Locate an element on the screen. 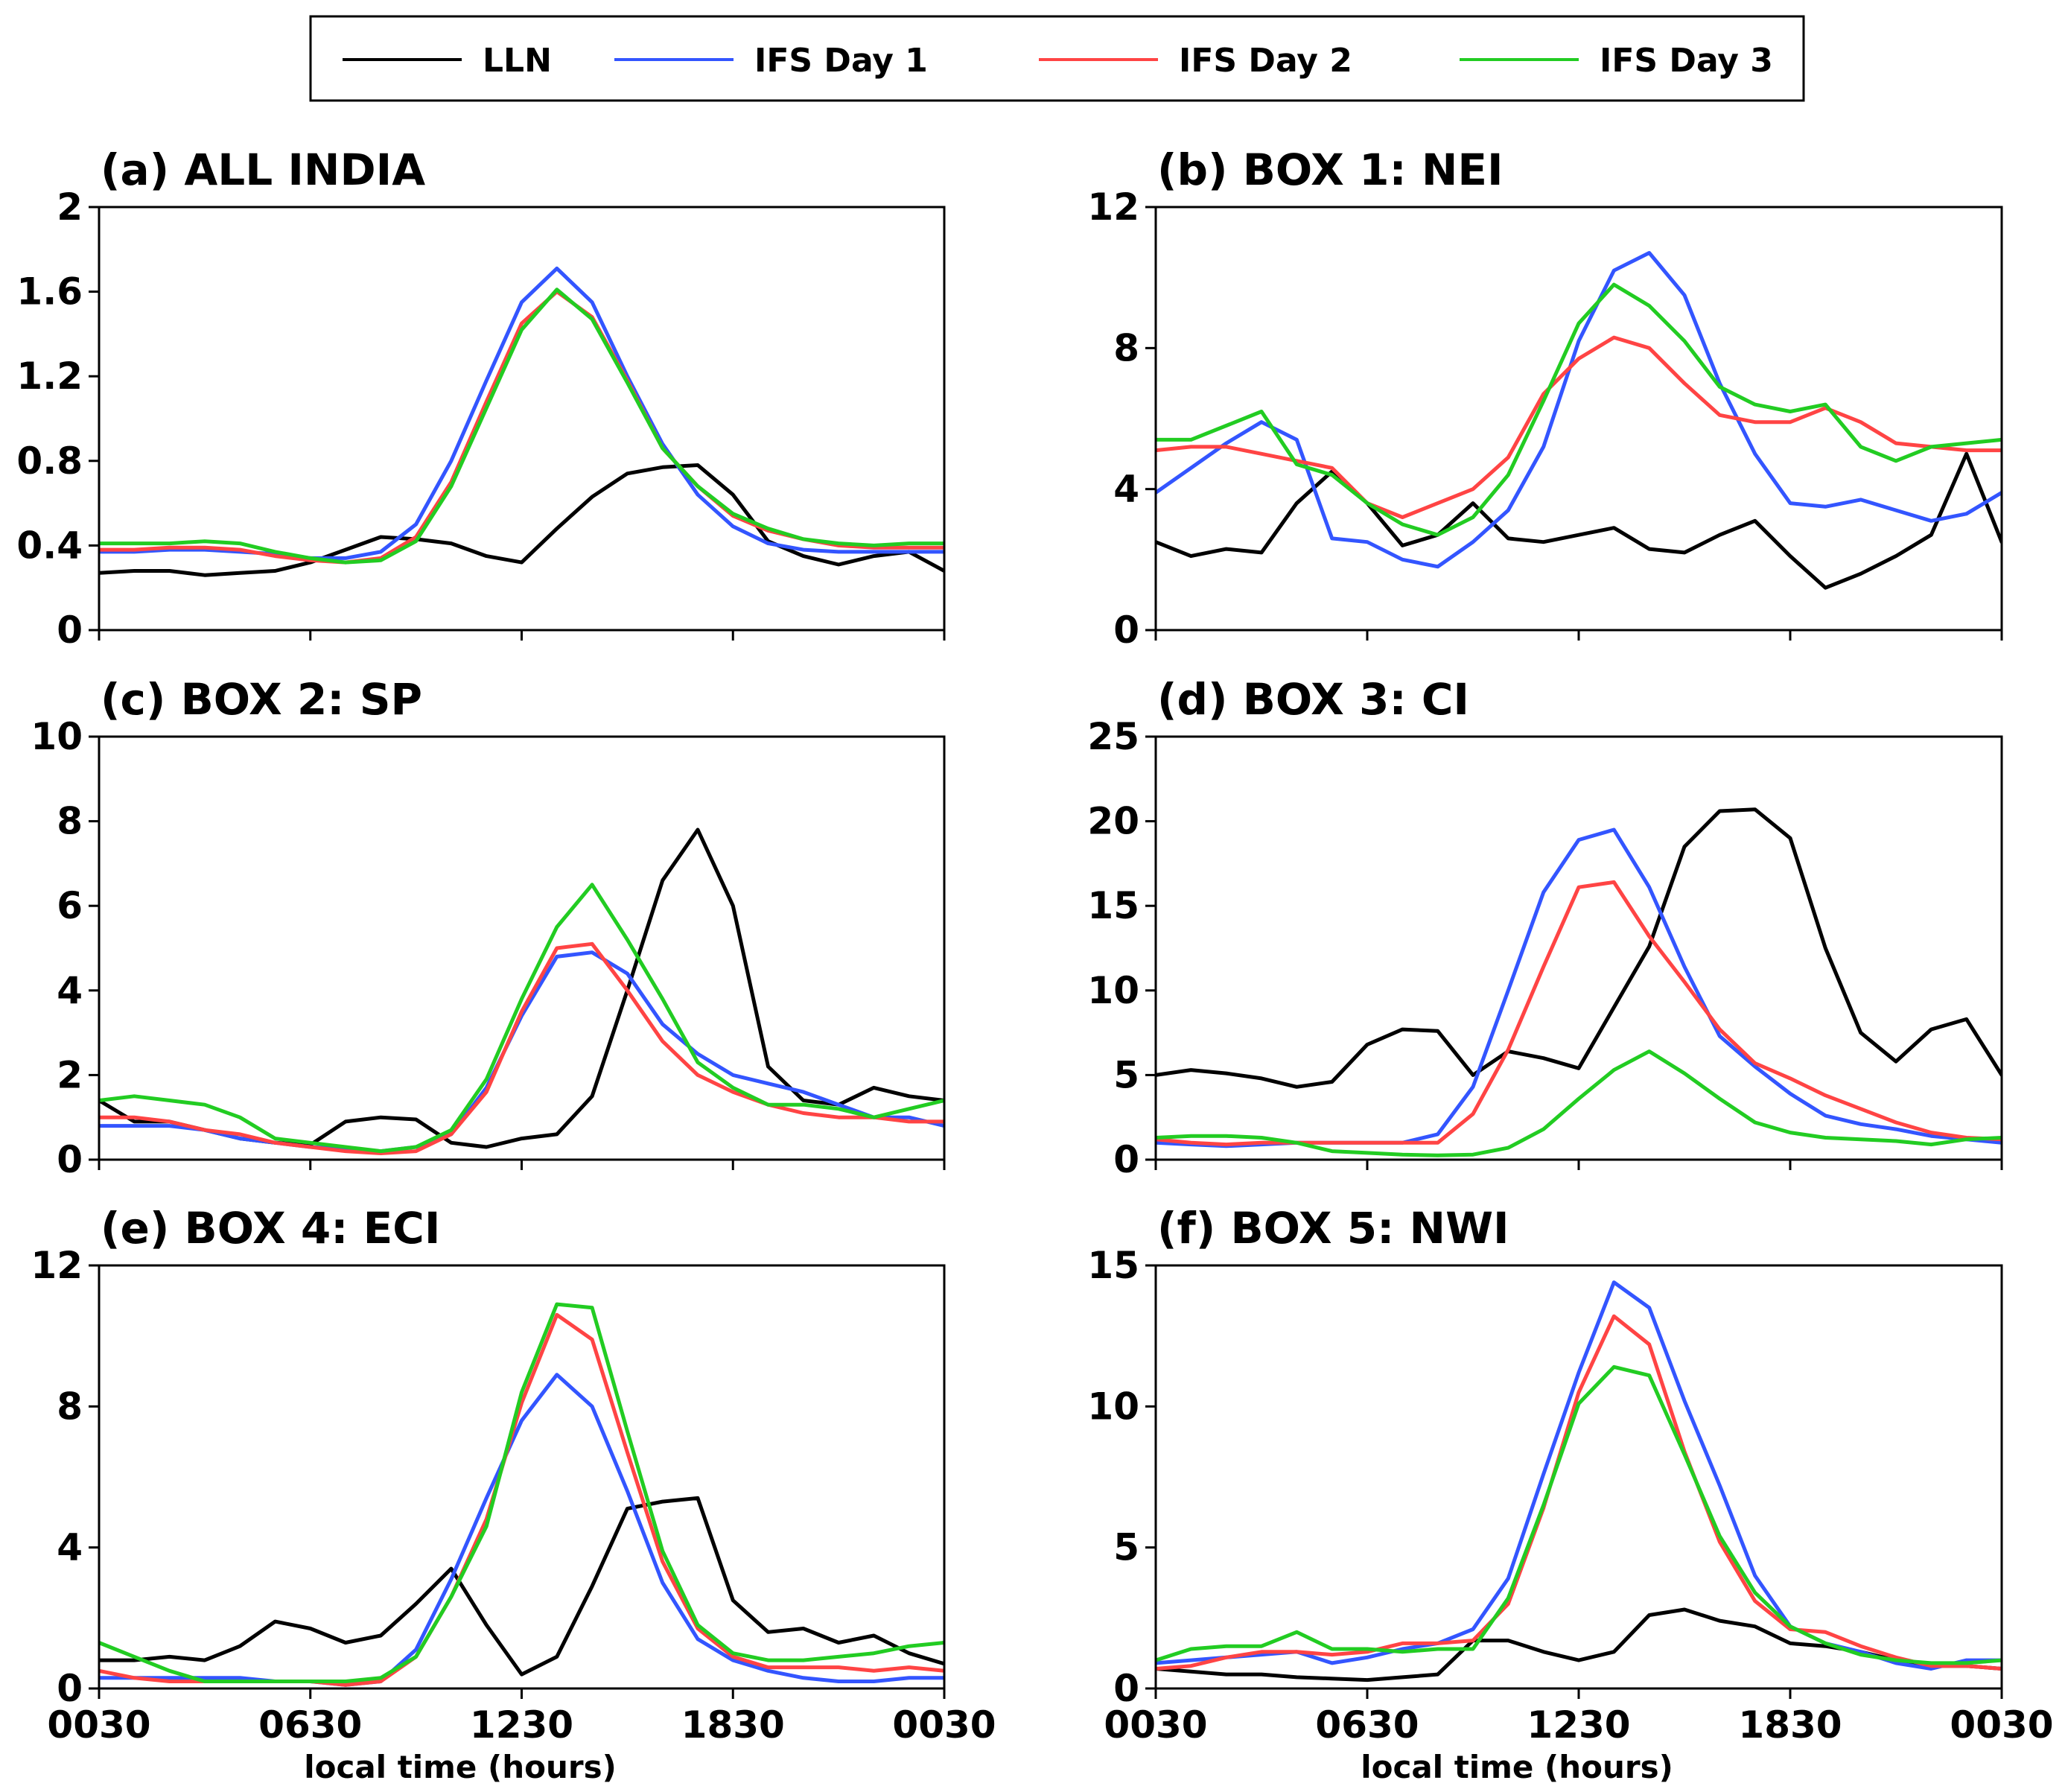 This screenshot has width=2065, height=1792. panel-title: (f) BOX 5: NWI is located at coordinates (1333, 1228).